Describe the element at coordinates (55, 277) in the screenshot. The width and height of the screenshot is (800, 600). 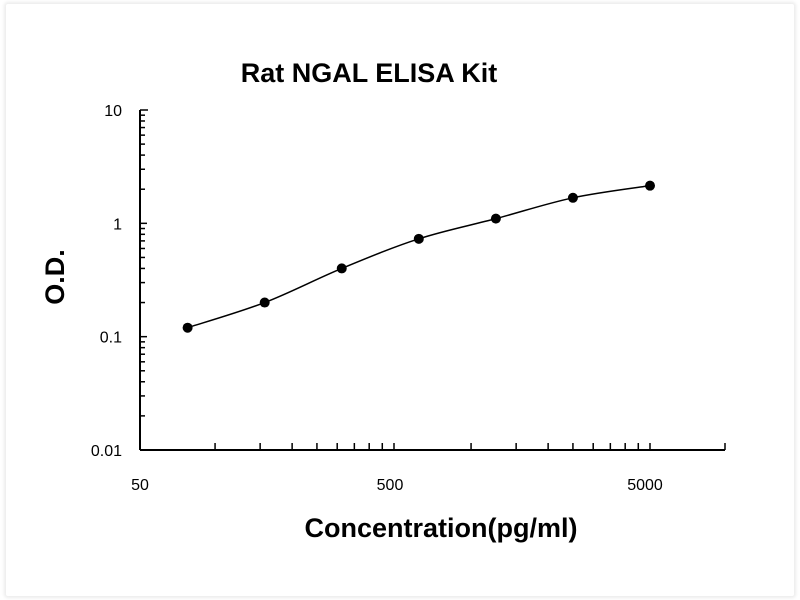
I see `y-axis-label: O.D.` at that location.